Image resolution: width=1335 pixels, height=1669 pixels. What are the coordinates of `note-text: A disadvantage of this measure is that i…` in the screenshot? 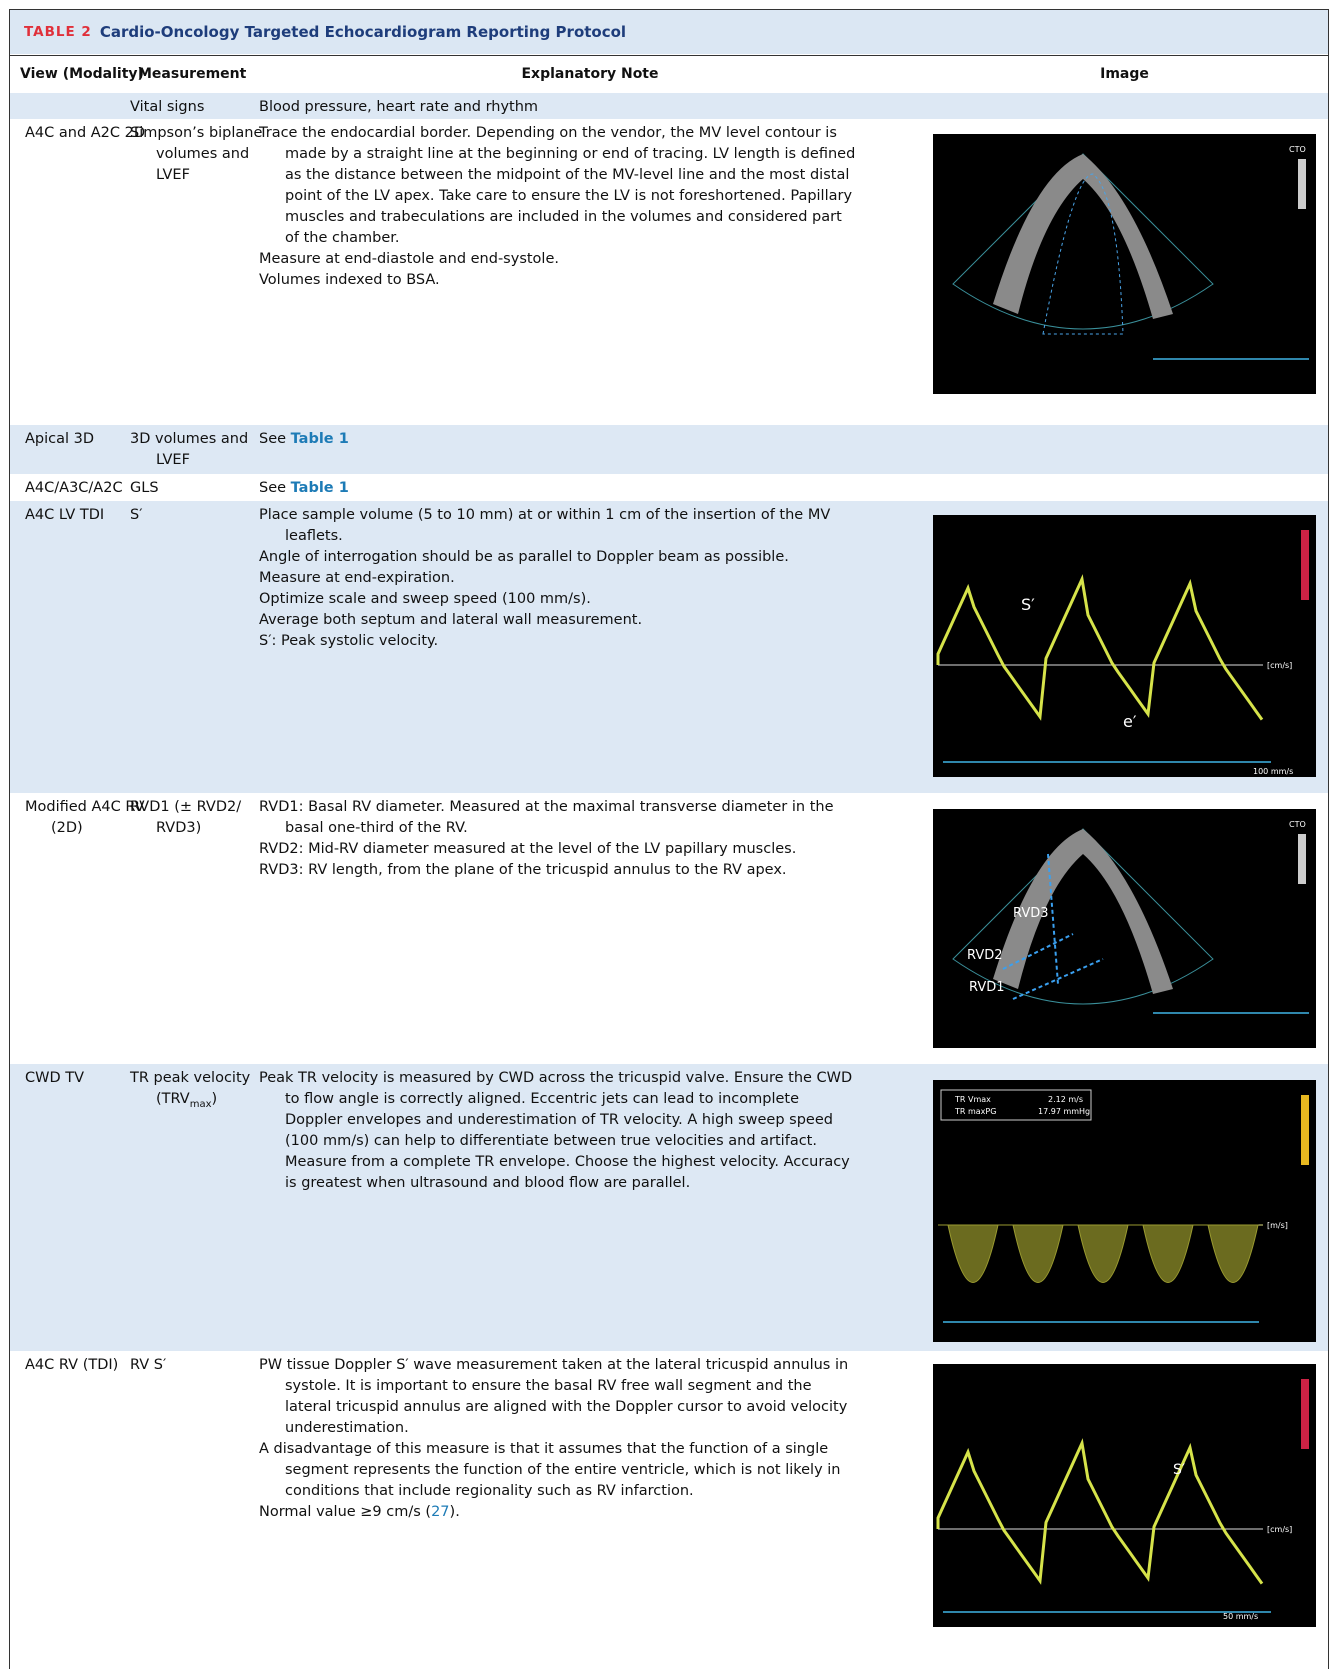 It's located at (550, 1470).